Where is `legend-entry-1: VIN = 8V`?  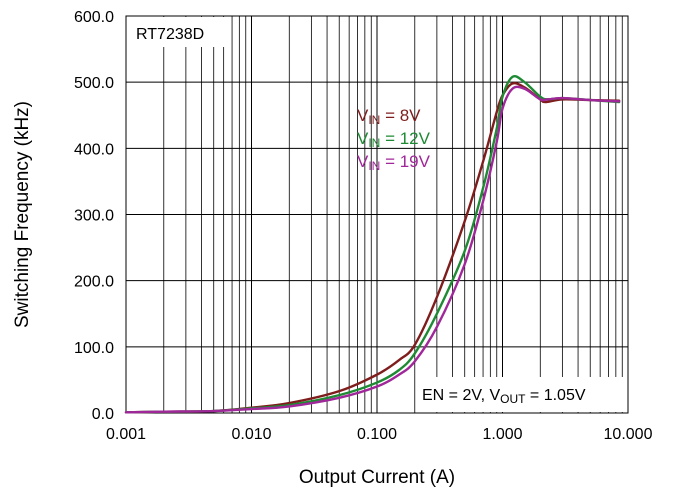 legend-entry-1: VIN = 8V is located at coordinates (389, 116).